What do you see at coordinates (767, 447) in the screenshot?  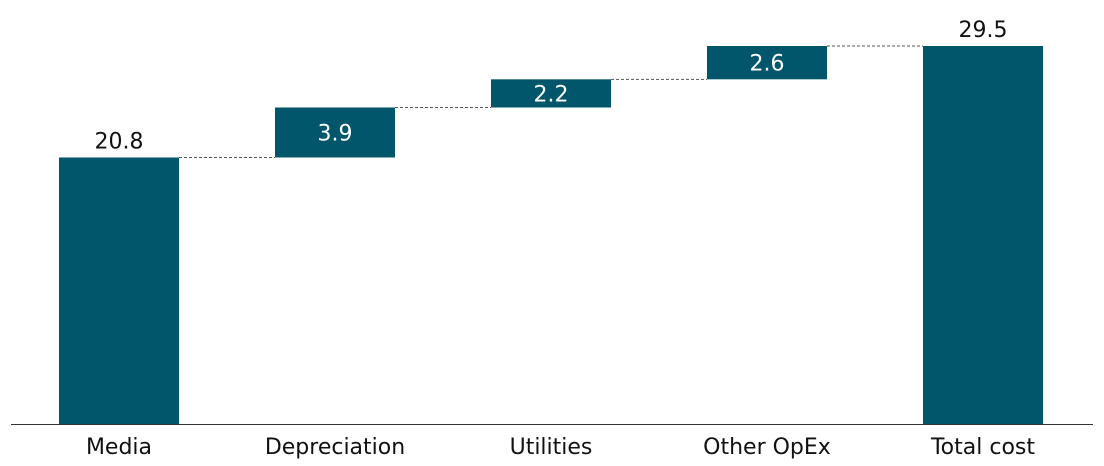 I see `x-tick-label-other-opex: Other OpEx` at bounding box center [767, 447].